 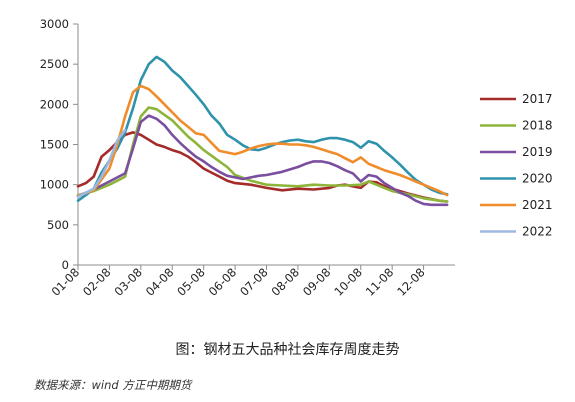 What do you see at coordinates (537, 99) in the screenshot?
I see `legend-label-2017: 2017` at bounding box center [537, 99].